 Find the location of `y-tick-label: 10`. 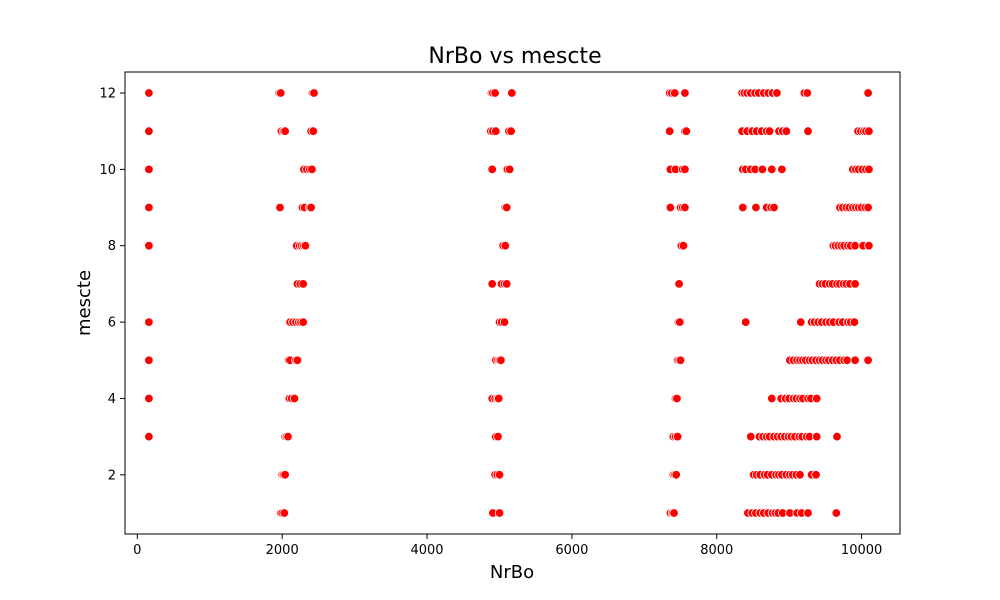

y-tick-label: 10 is located at coordinates (107, 170).